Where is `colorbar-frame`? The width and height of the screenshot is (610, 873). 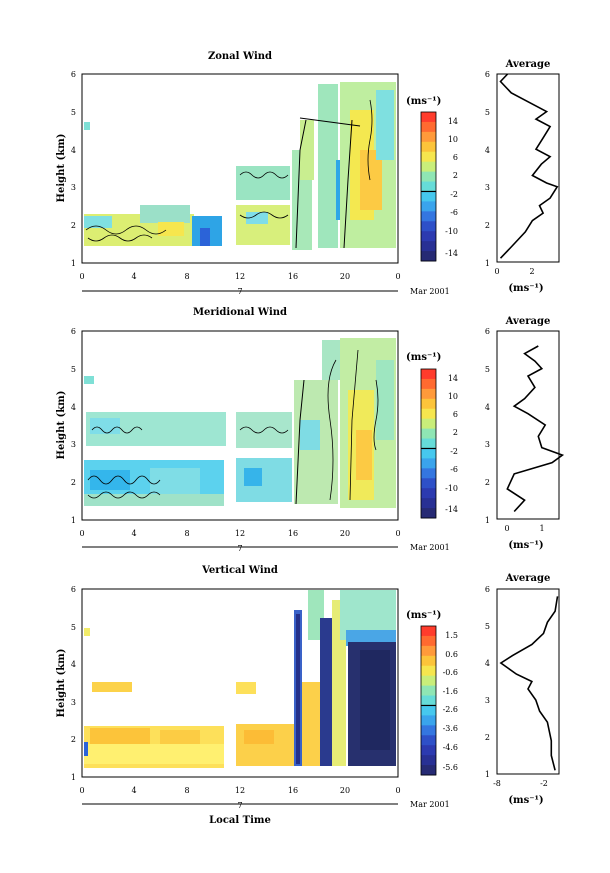 colorbar-frame is located at coordinates (428, 443).